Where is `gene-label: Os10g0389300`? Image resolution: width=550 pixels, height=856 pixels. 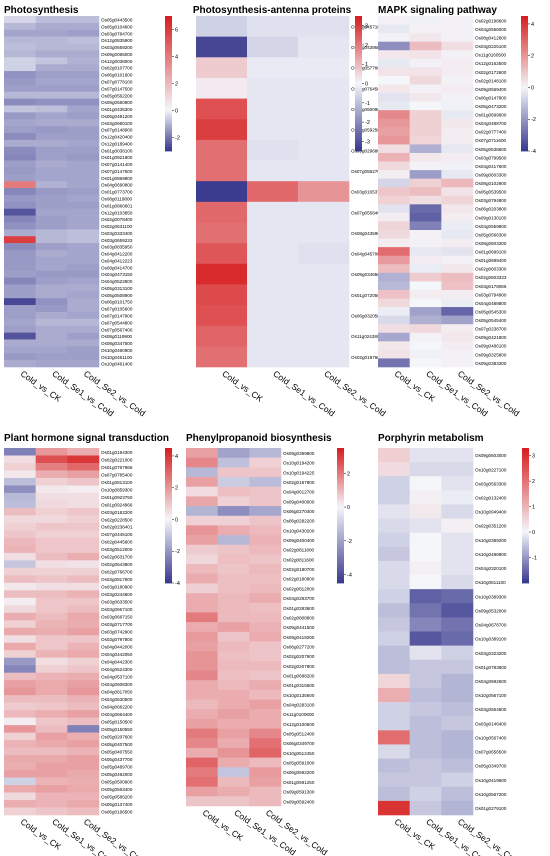
gene-label: Os10g0389300 is located at coordinates (491, 596).